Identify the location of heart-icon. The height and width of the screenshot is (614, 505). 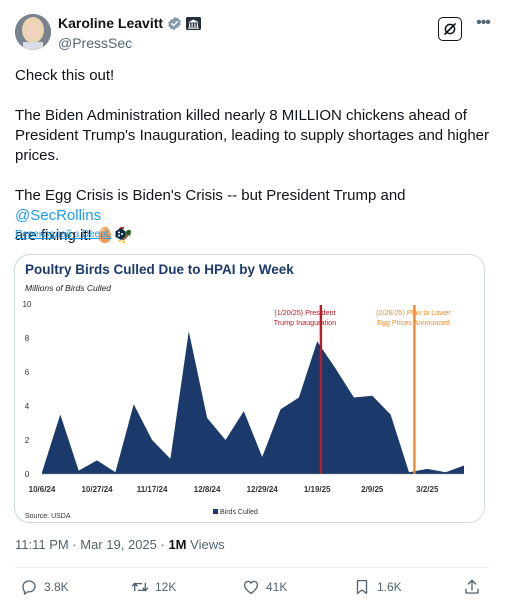
(251, 587).